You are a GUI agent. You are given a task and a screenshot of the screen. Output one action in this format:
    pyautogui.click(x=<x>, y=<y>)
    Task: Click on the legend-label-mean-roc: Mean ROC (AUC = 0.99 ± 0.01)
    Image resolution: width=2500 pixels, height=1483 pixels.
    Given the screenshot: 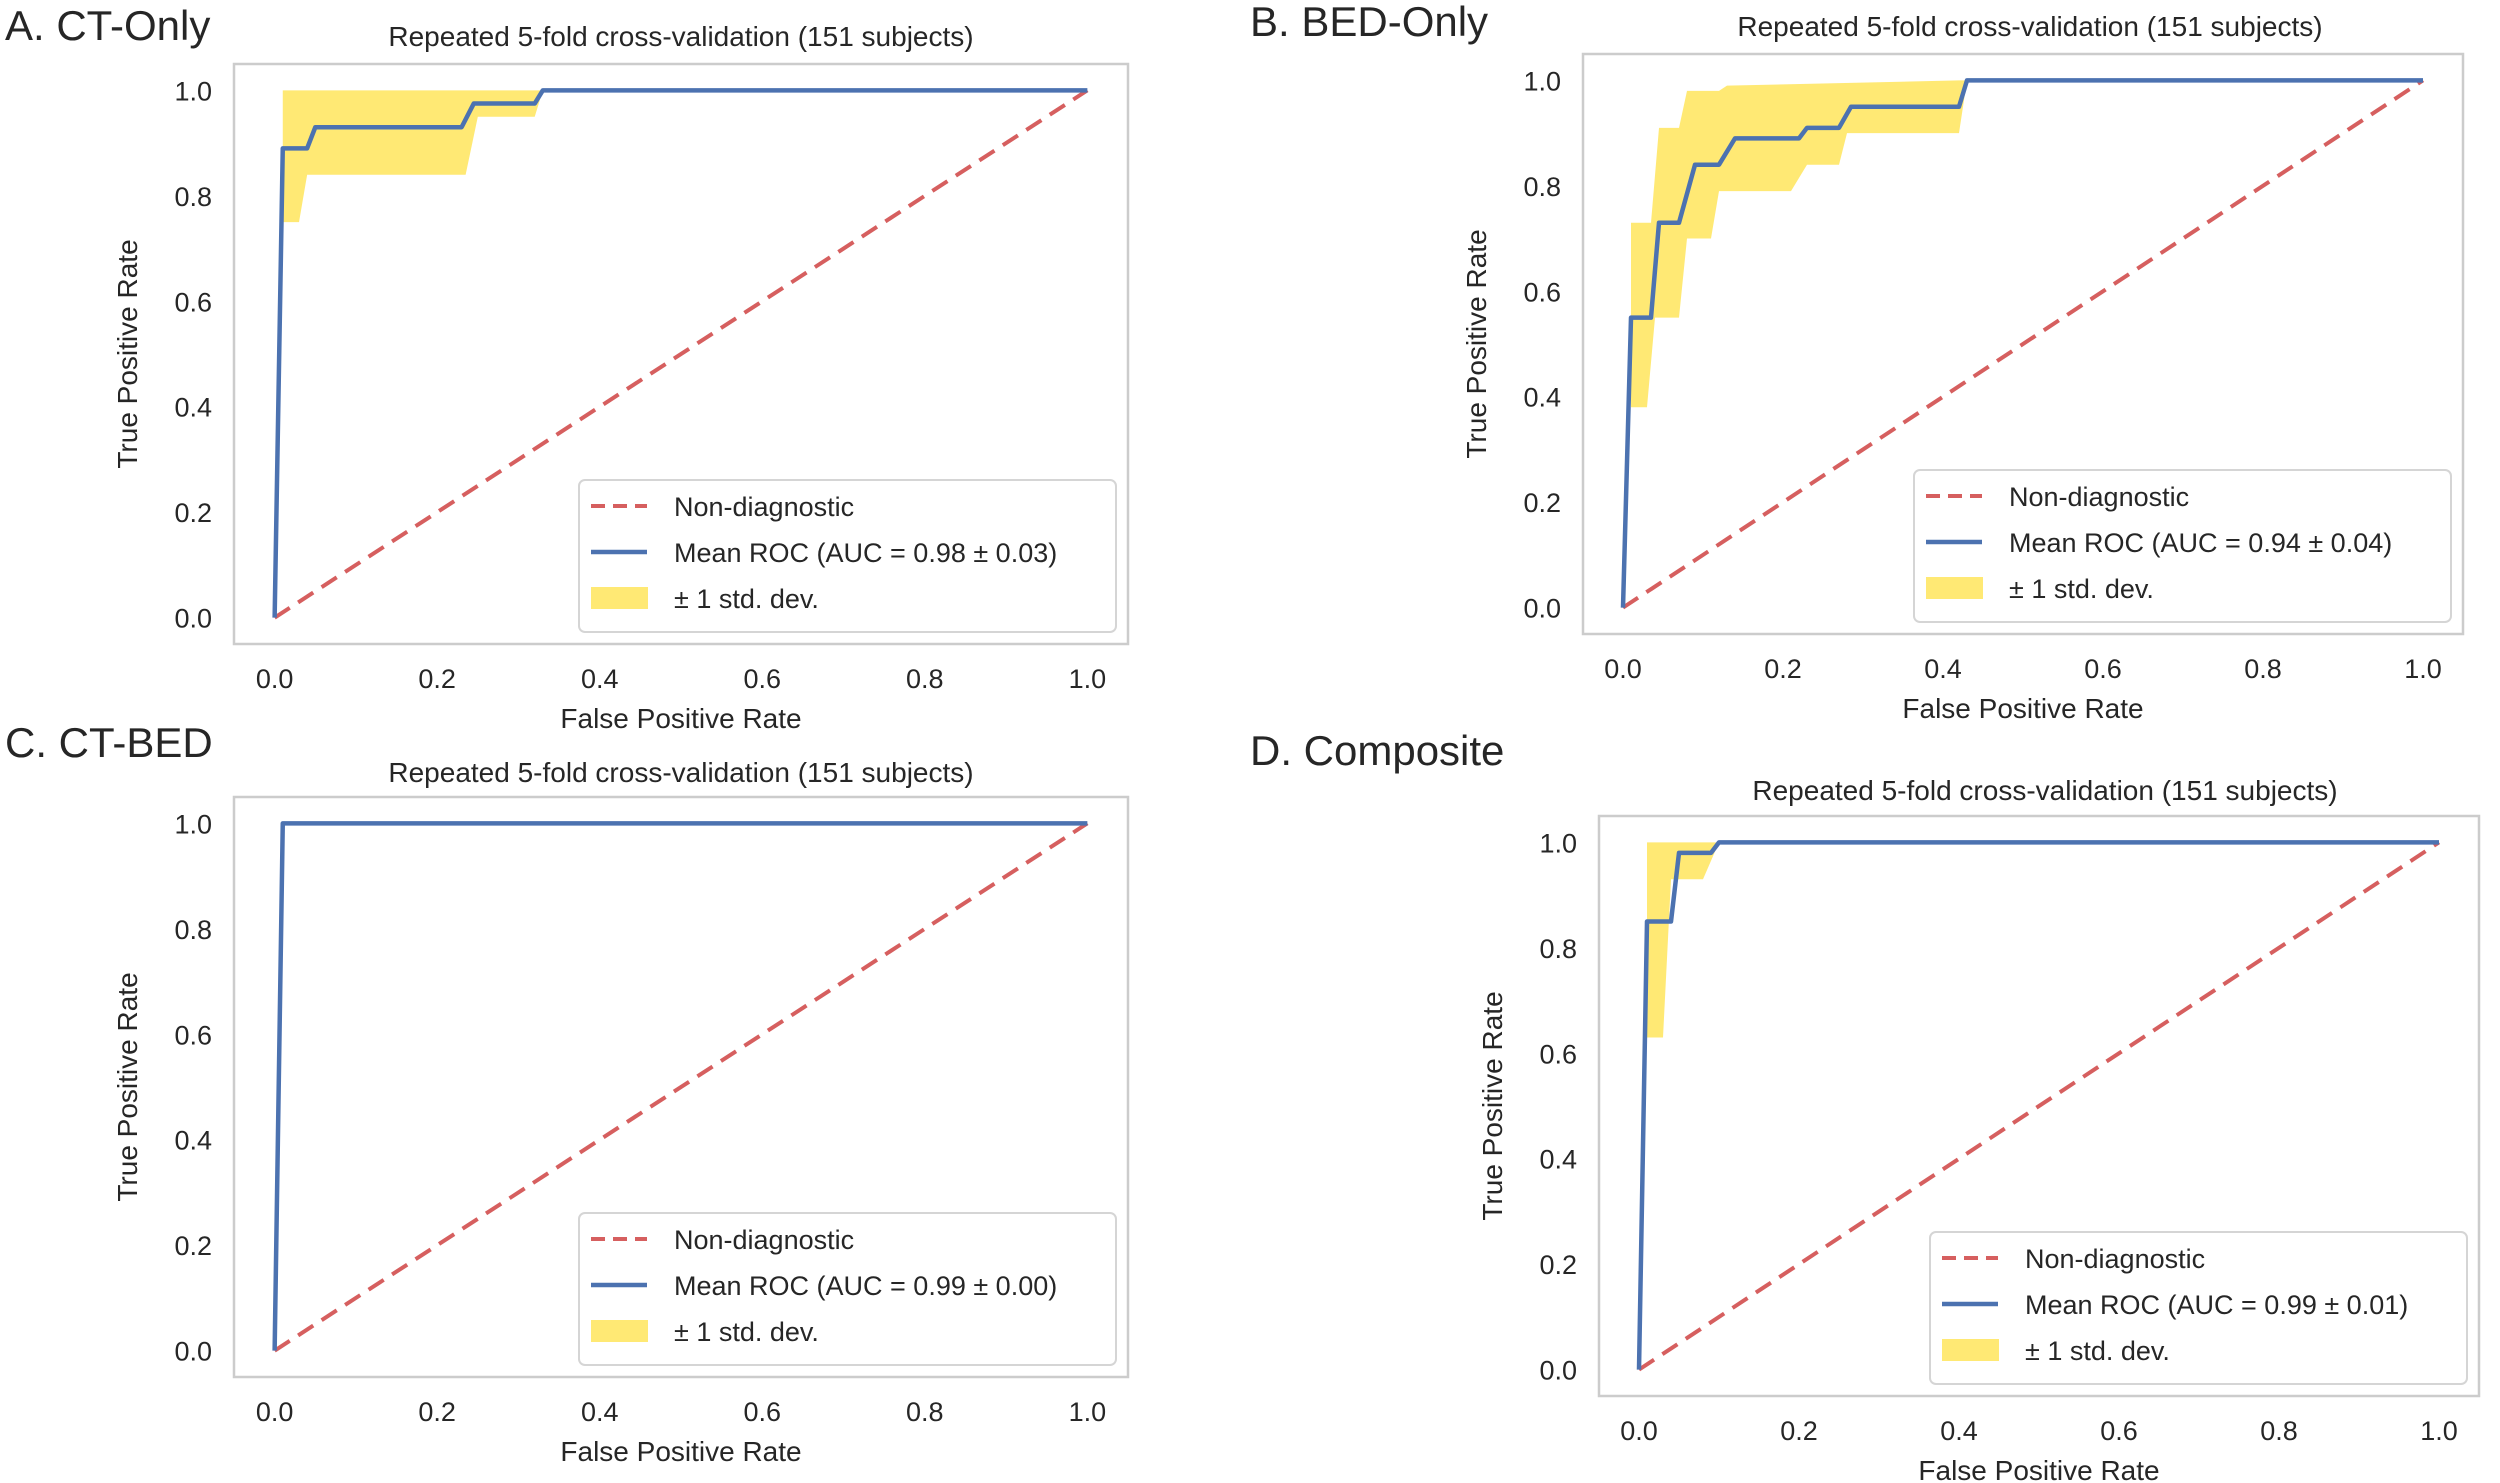 What is the action you would take?
    pyautogui.click(x=2216, y=1305)
    